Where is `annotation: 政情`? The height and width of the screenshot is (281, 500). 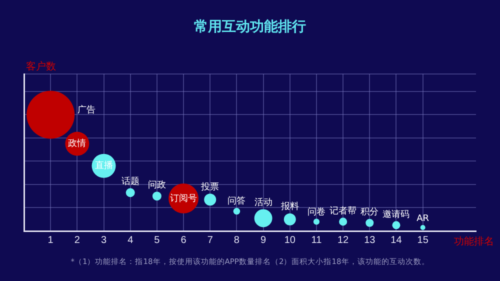 annotation: 政情 is located at coordinates (77, 144).